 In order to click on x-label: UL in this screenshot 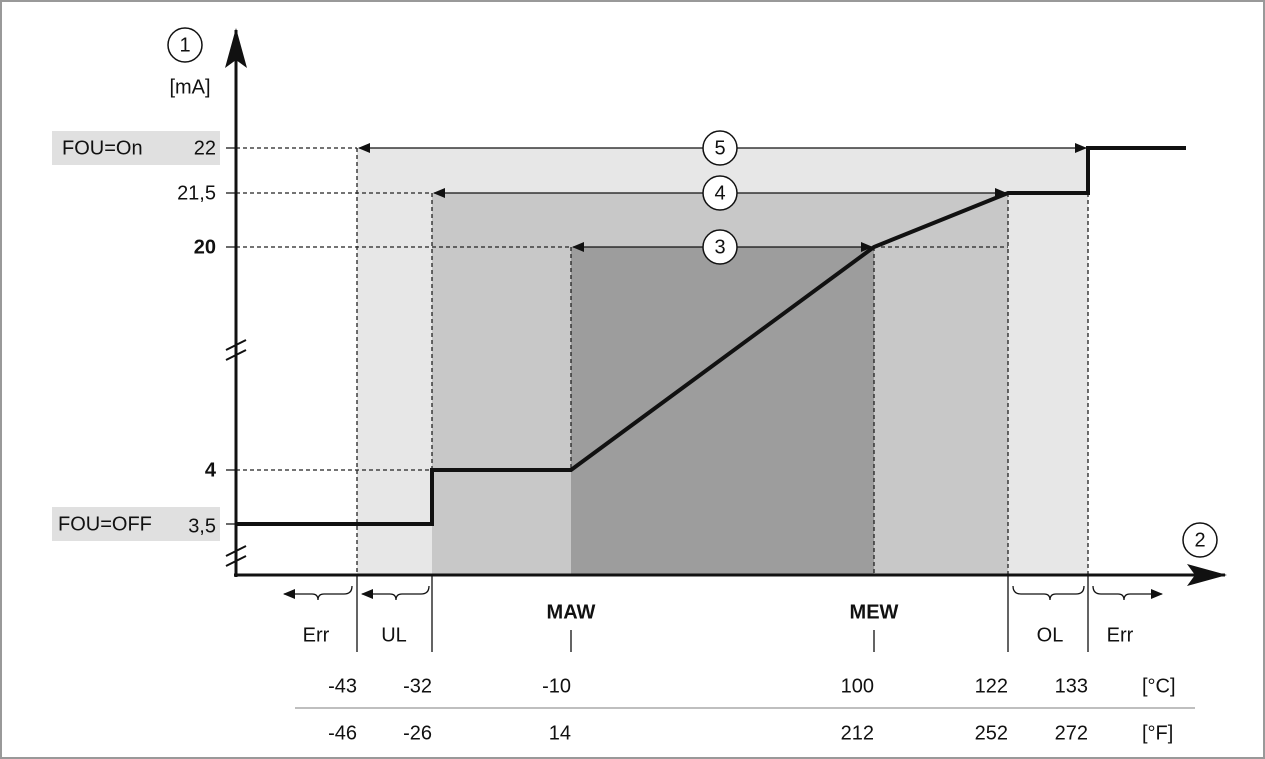, I will do `click(394, 635)`.